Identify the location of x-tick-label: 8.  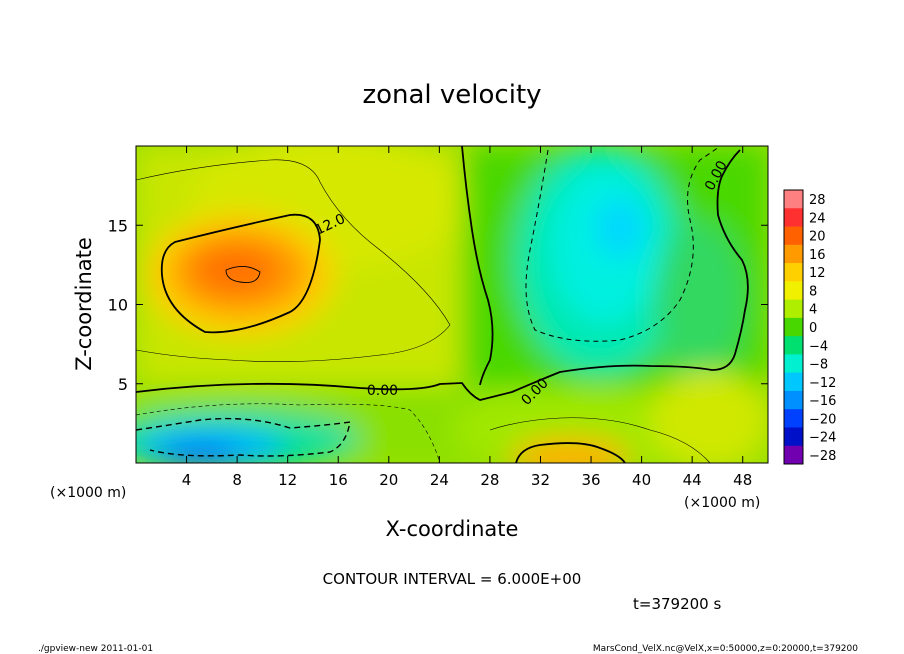
(237, 480).